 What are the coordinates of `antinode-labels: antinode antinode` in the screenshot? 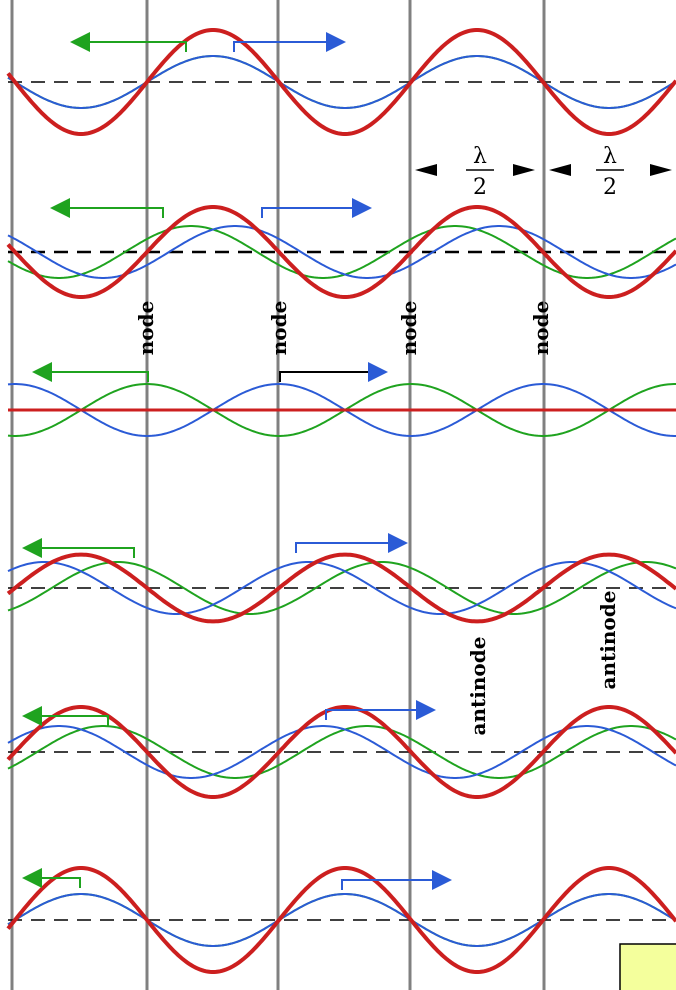 It's located at (543, 663).